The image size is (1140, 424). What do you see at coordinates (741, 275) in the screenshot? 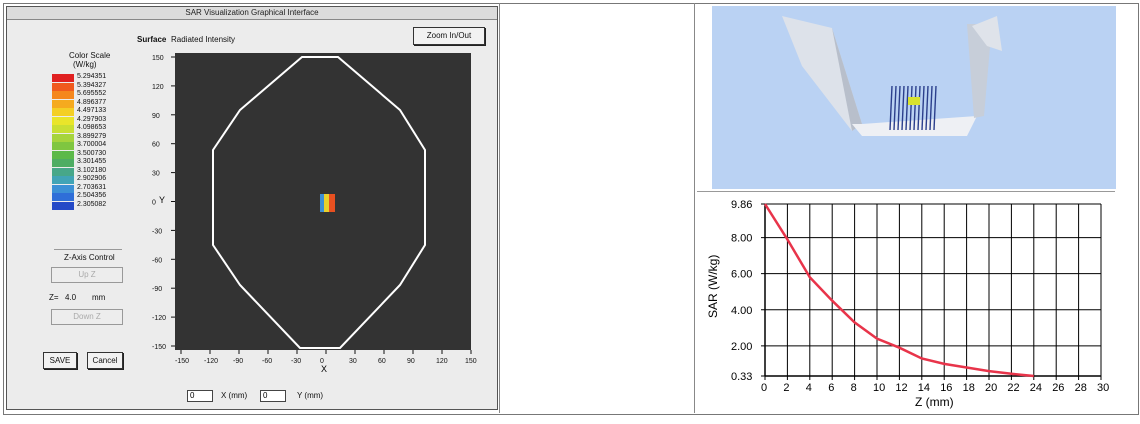
I see `chart-y-tick-label: 6.00` at bounding box center [741, 275].